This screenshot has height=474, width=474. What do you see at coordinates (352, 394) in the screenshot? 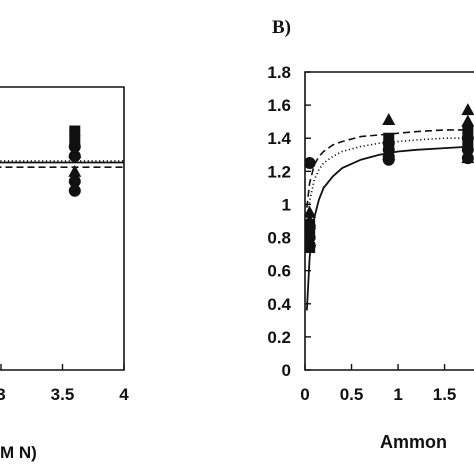
I see `panel-b-x-tick-label: 0.5` at bounding box center [352, 394].